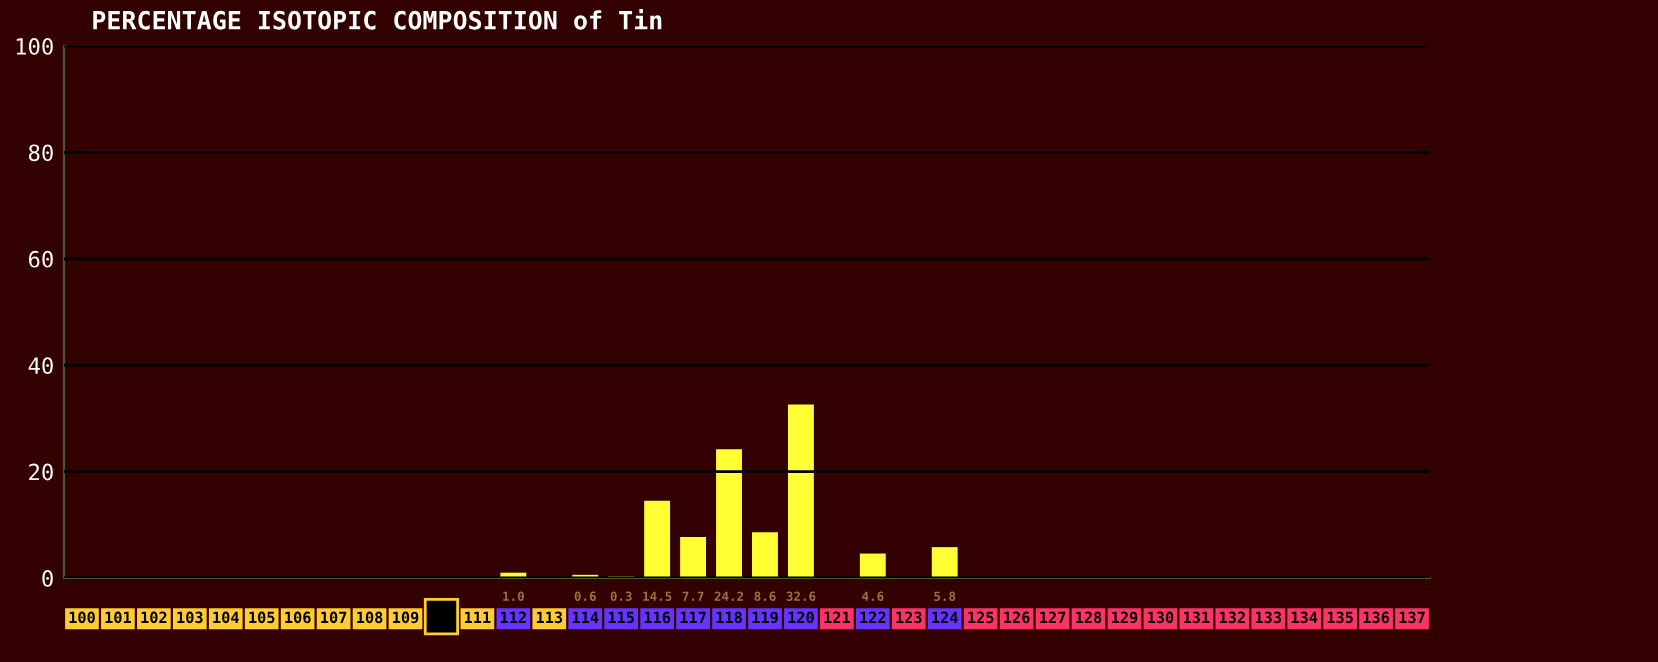  I want to click on y-tick-label: 40, so click(40, 366).